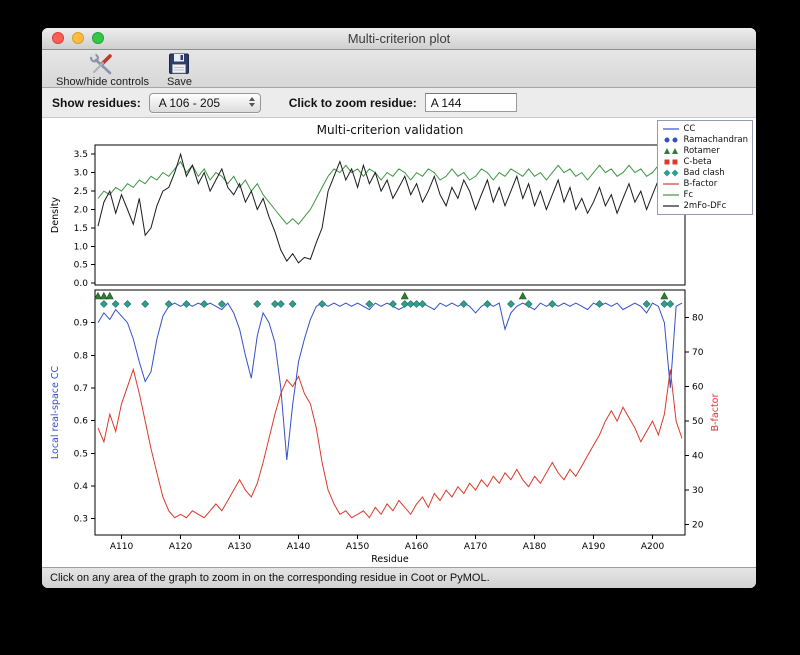 This screenshot has width=800, height=655. Describe the element at coordinates (181, 547) in the screenshot. I see `svg-text: A120` at that location.